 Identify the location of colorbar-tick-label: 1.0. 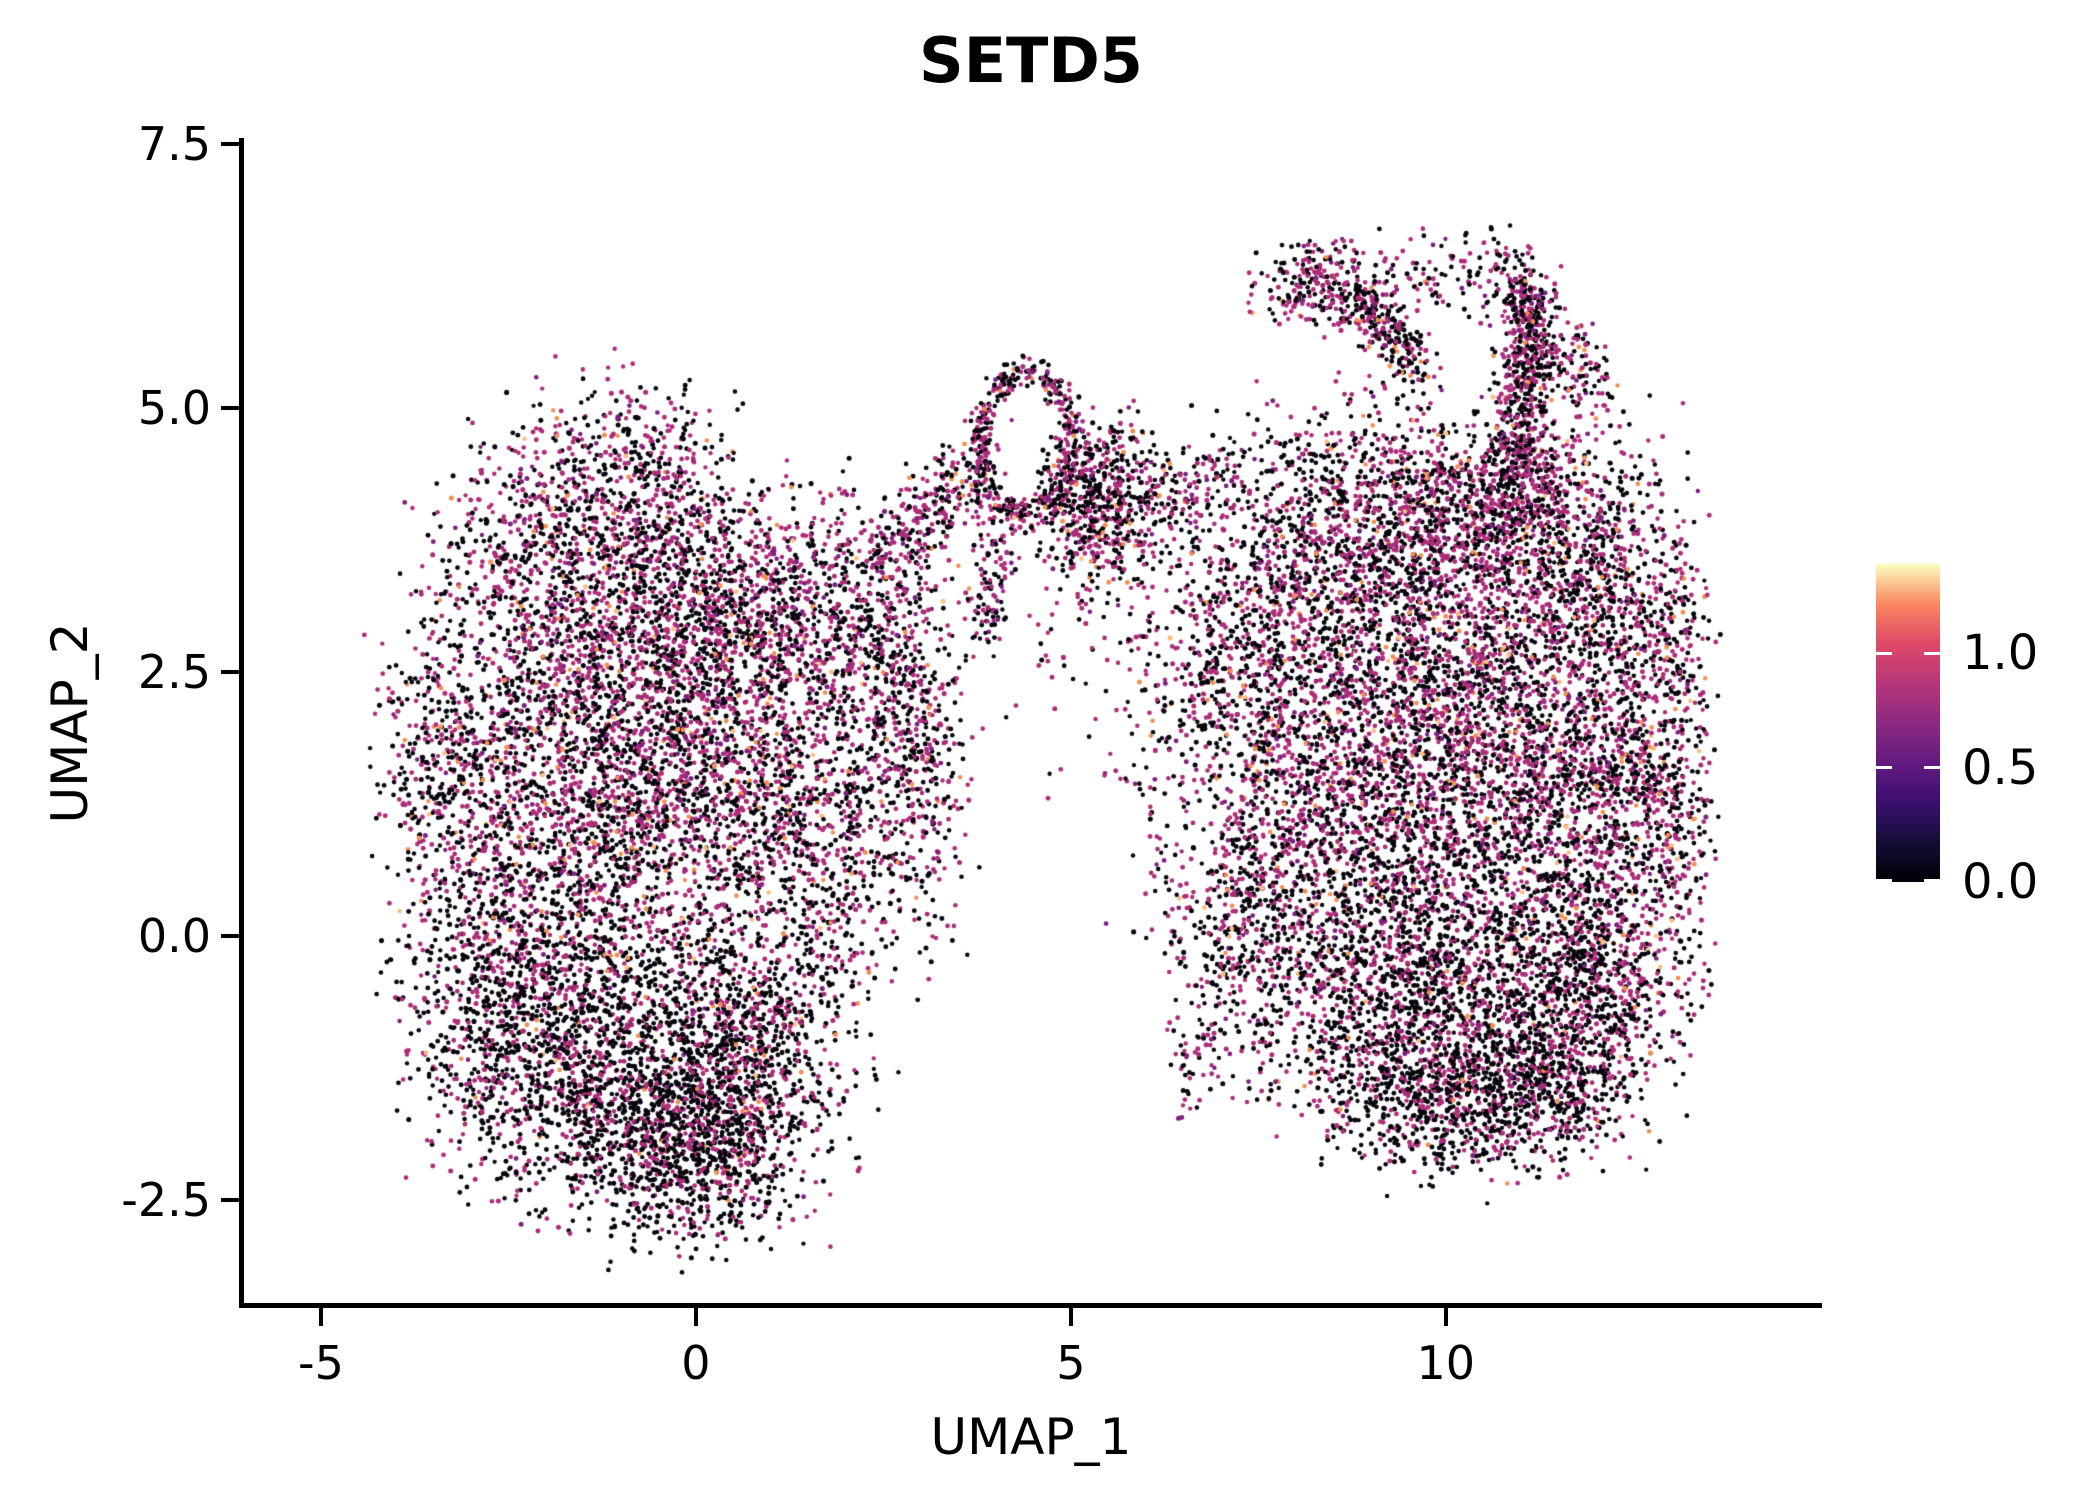
(2000, 653).